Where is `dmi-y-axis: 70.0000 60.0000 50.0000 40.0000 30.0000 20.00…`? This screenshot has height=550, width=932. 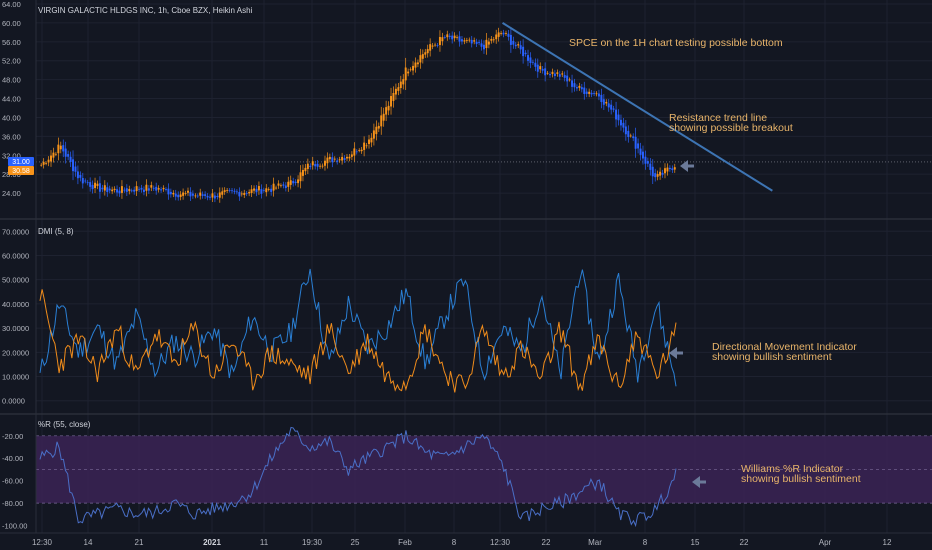 dmi-y-axis: 70.0000 60.0000 50.0000 40.0000 30.0000 20.00… is located at coordinates (15, 316).